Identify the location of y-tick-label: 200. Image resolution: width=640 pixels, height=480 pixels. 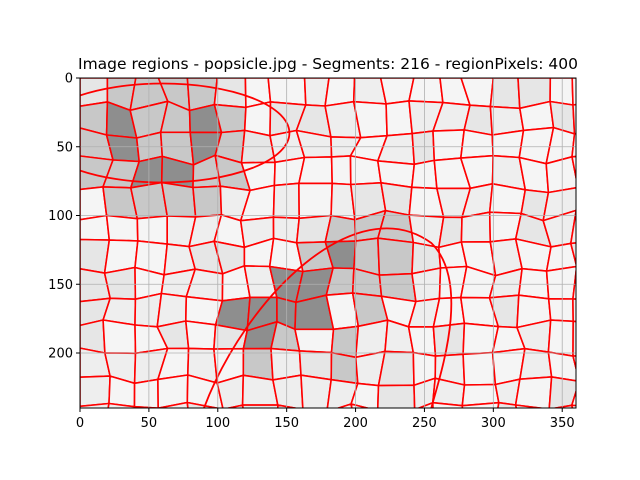
(60, 354).